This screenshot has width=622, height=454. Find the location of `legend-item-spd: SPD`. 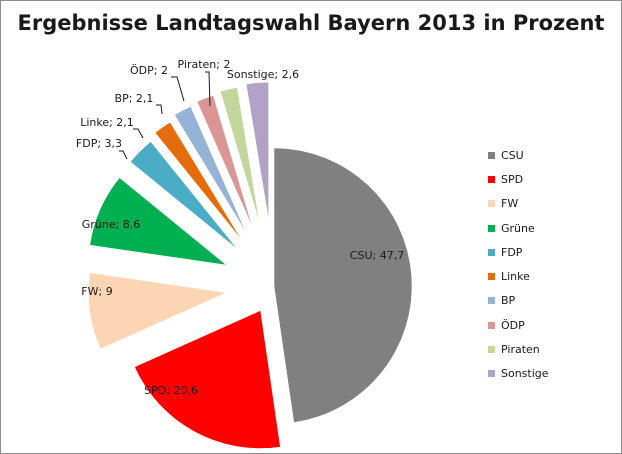

legend-item-spd: SPD is located at coordinates (518, 179).